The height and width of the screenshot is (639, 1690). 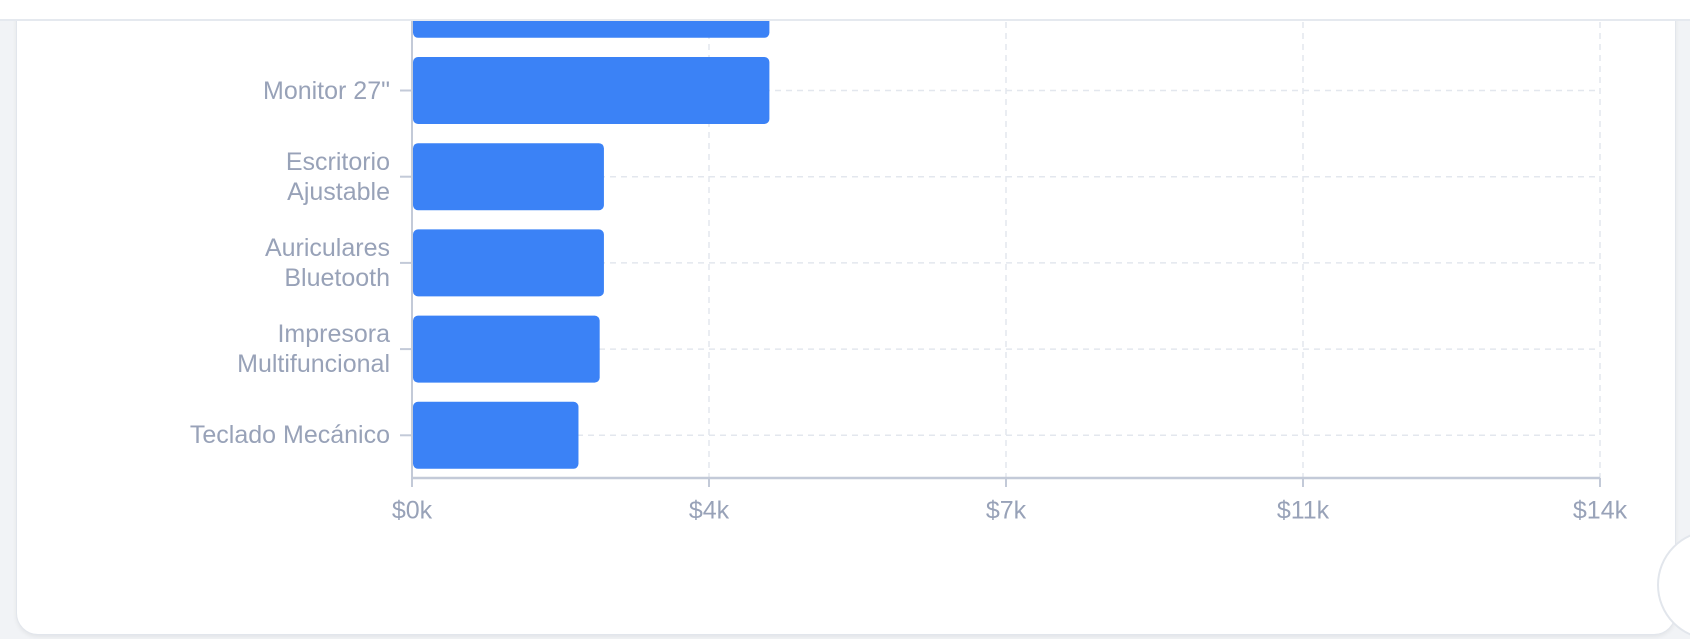 I want to click on x-tick-label: $11k, so click(x=1303, y=511).